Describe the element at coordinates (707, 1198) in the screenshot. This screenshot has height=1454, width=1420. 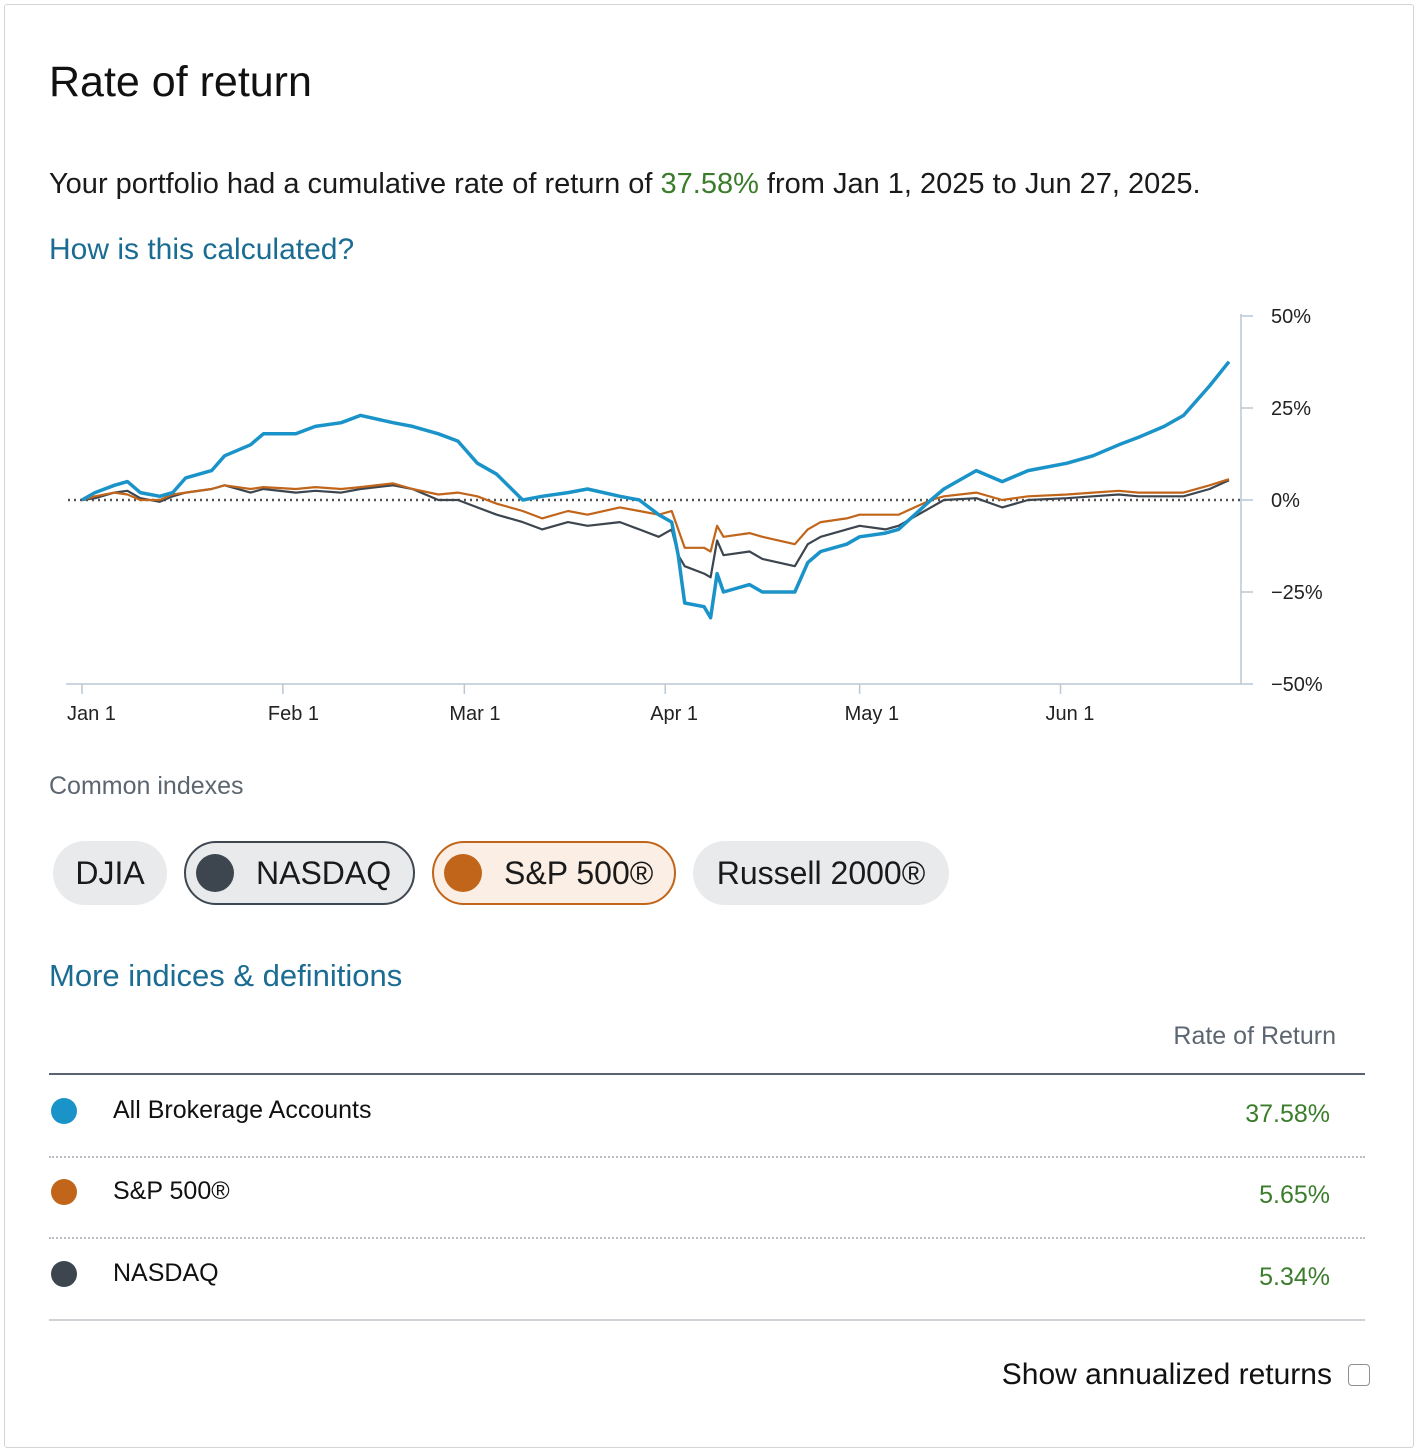
I see `table-row: S&P 500® 5.65%` at that location.